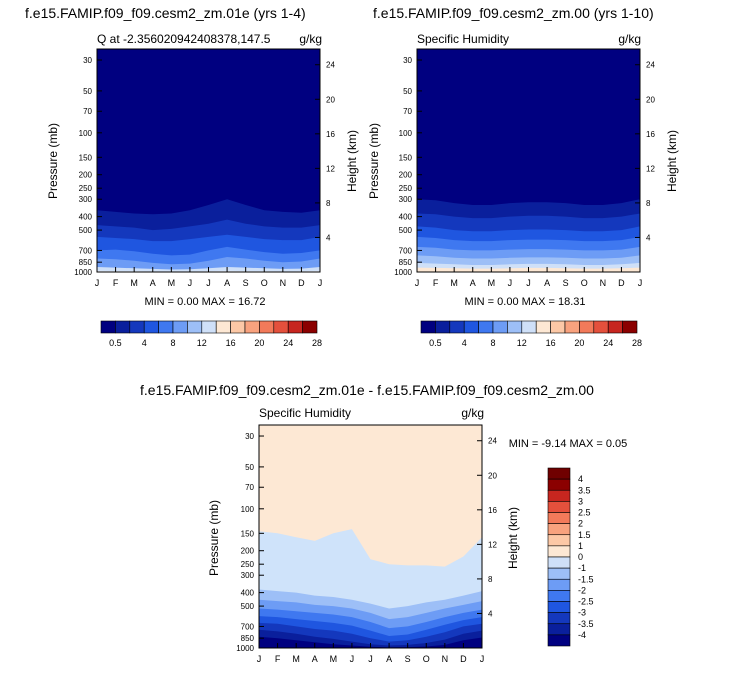 The image size is (733, 679). Describe the element at coordinates (283, 283) in the screenshot. I see `panel-1-month-tick-label: N` at that location.